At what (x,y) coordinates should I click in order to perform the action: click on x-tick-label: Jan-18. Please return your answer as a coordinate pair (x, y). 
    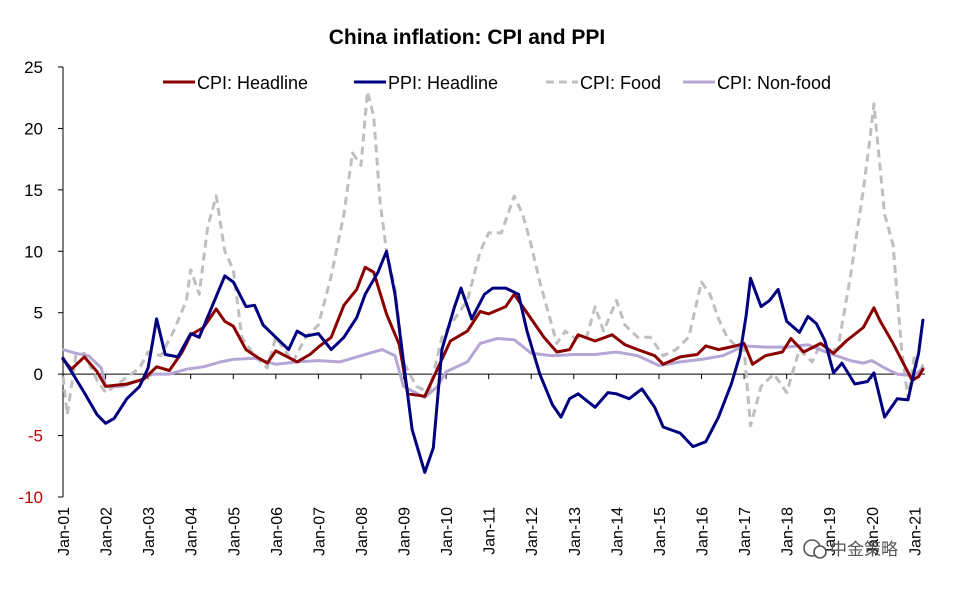
    Looking at the image, I should click on (788, 531).